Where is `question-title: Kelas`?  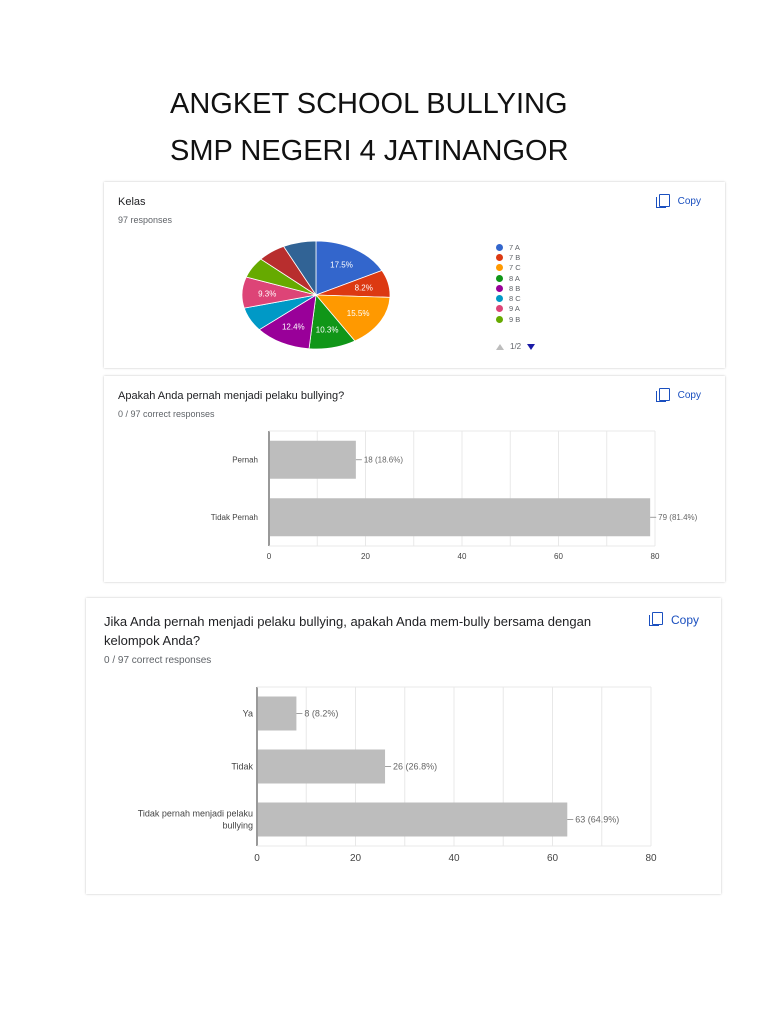 question-title: Kelas is located at coordinates (132, 202).